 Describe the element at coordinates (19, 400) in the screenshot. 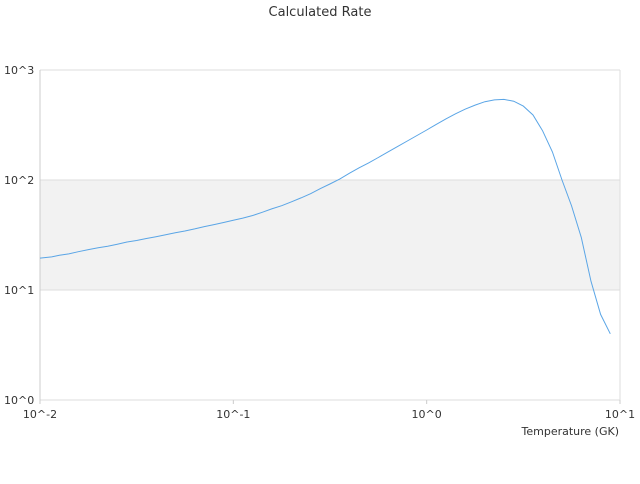

I see `y-tick-label: 10^0` at that location.